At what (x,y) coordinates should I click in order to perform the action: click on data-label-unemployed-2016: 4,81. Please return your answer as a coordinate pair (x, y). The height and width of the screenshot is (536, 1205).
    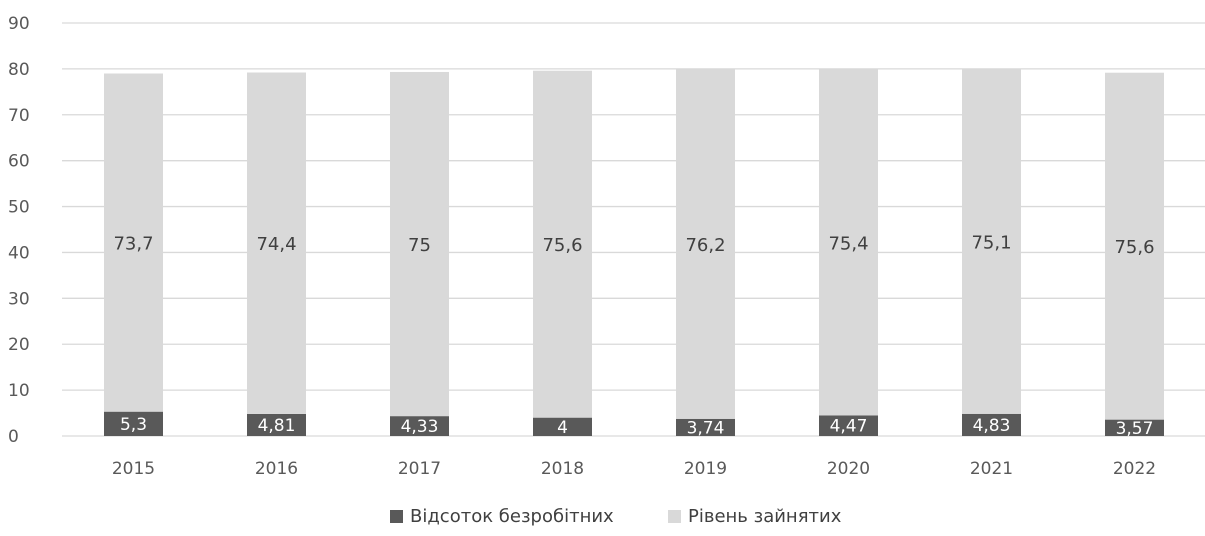
    Looking at the image, I should click on (277, 426).